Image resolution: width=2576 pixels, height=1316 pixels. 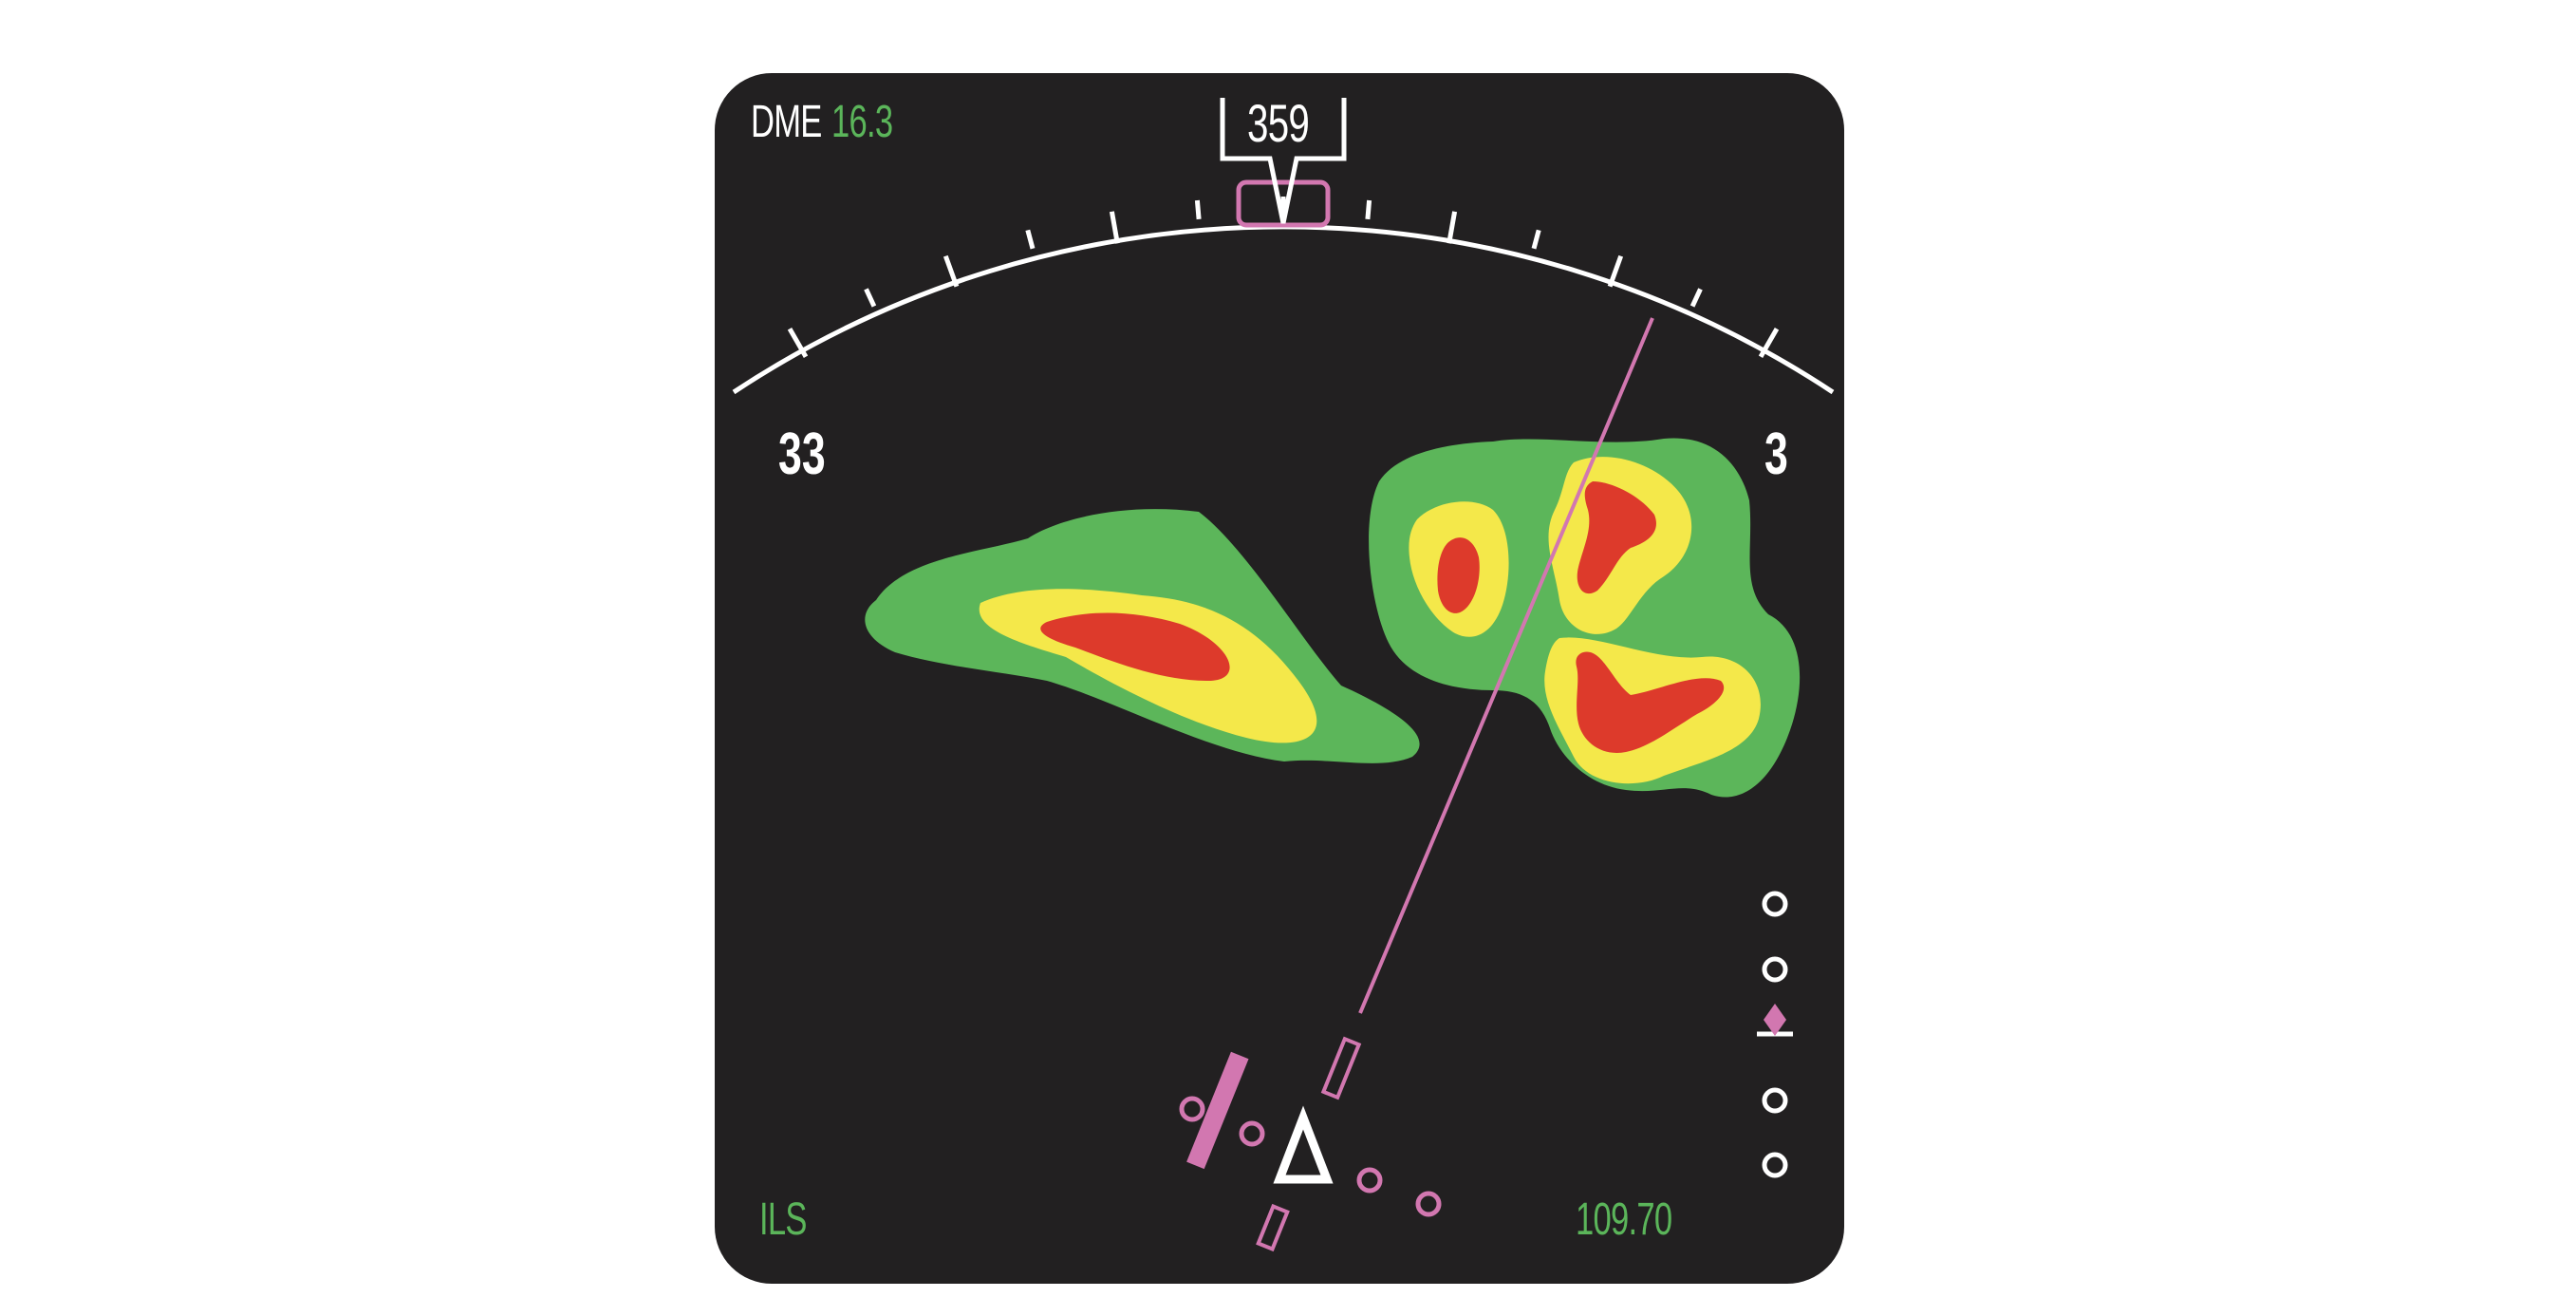 What do you see at coordinates (1284, 161) in the screenshot?
I see `heading-box-outline` at bounding box center [1284, 161].